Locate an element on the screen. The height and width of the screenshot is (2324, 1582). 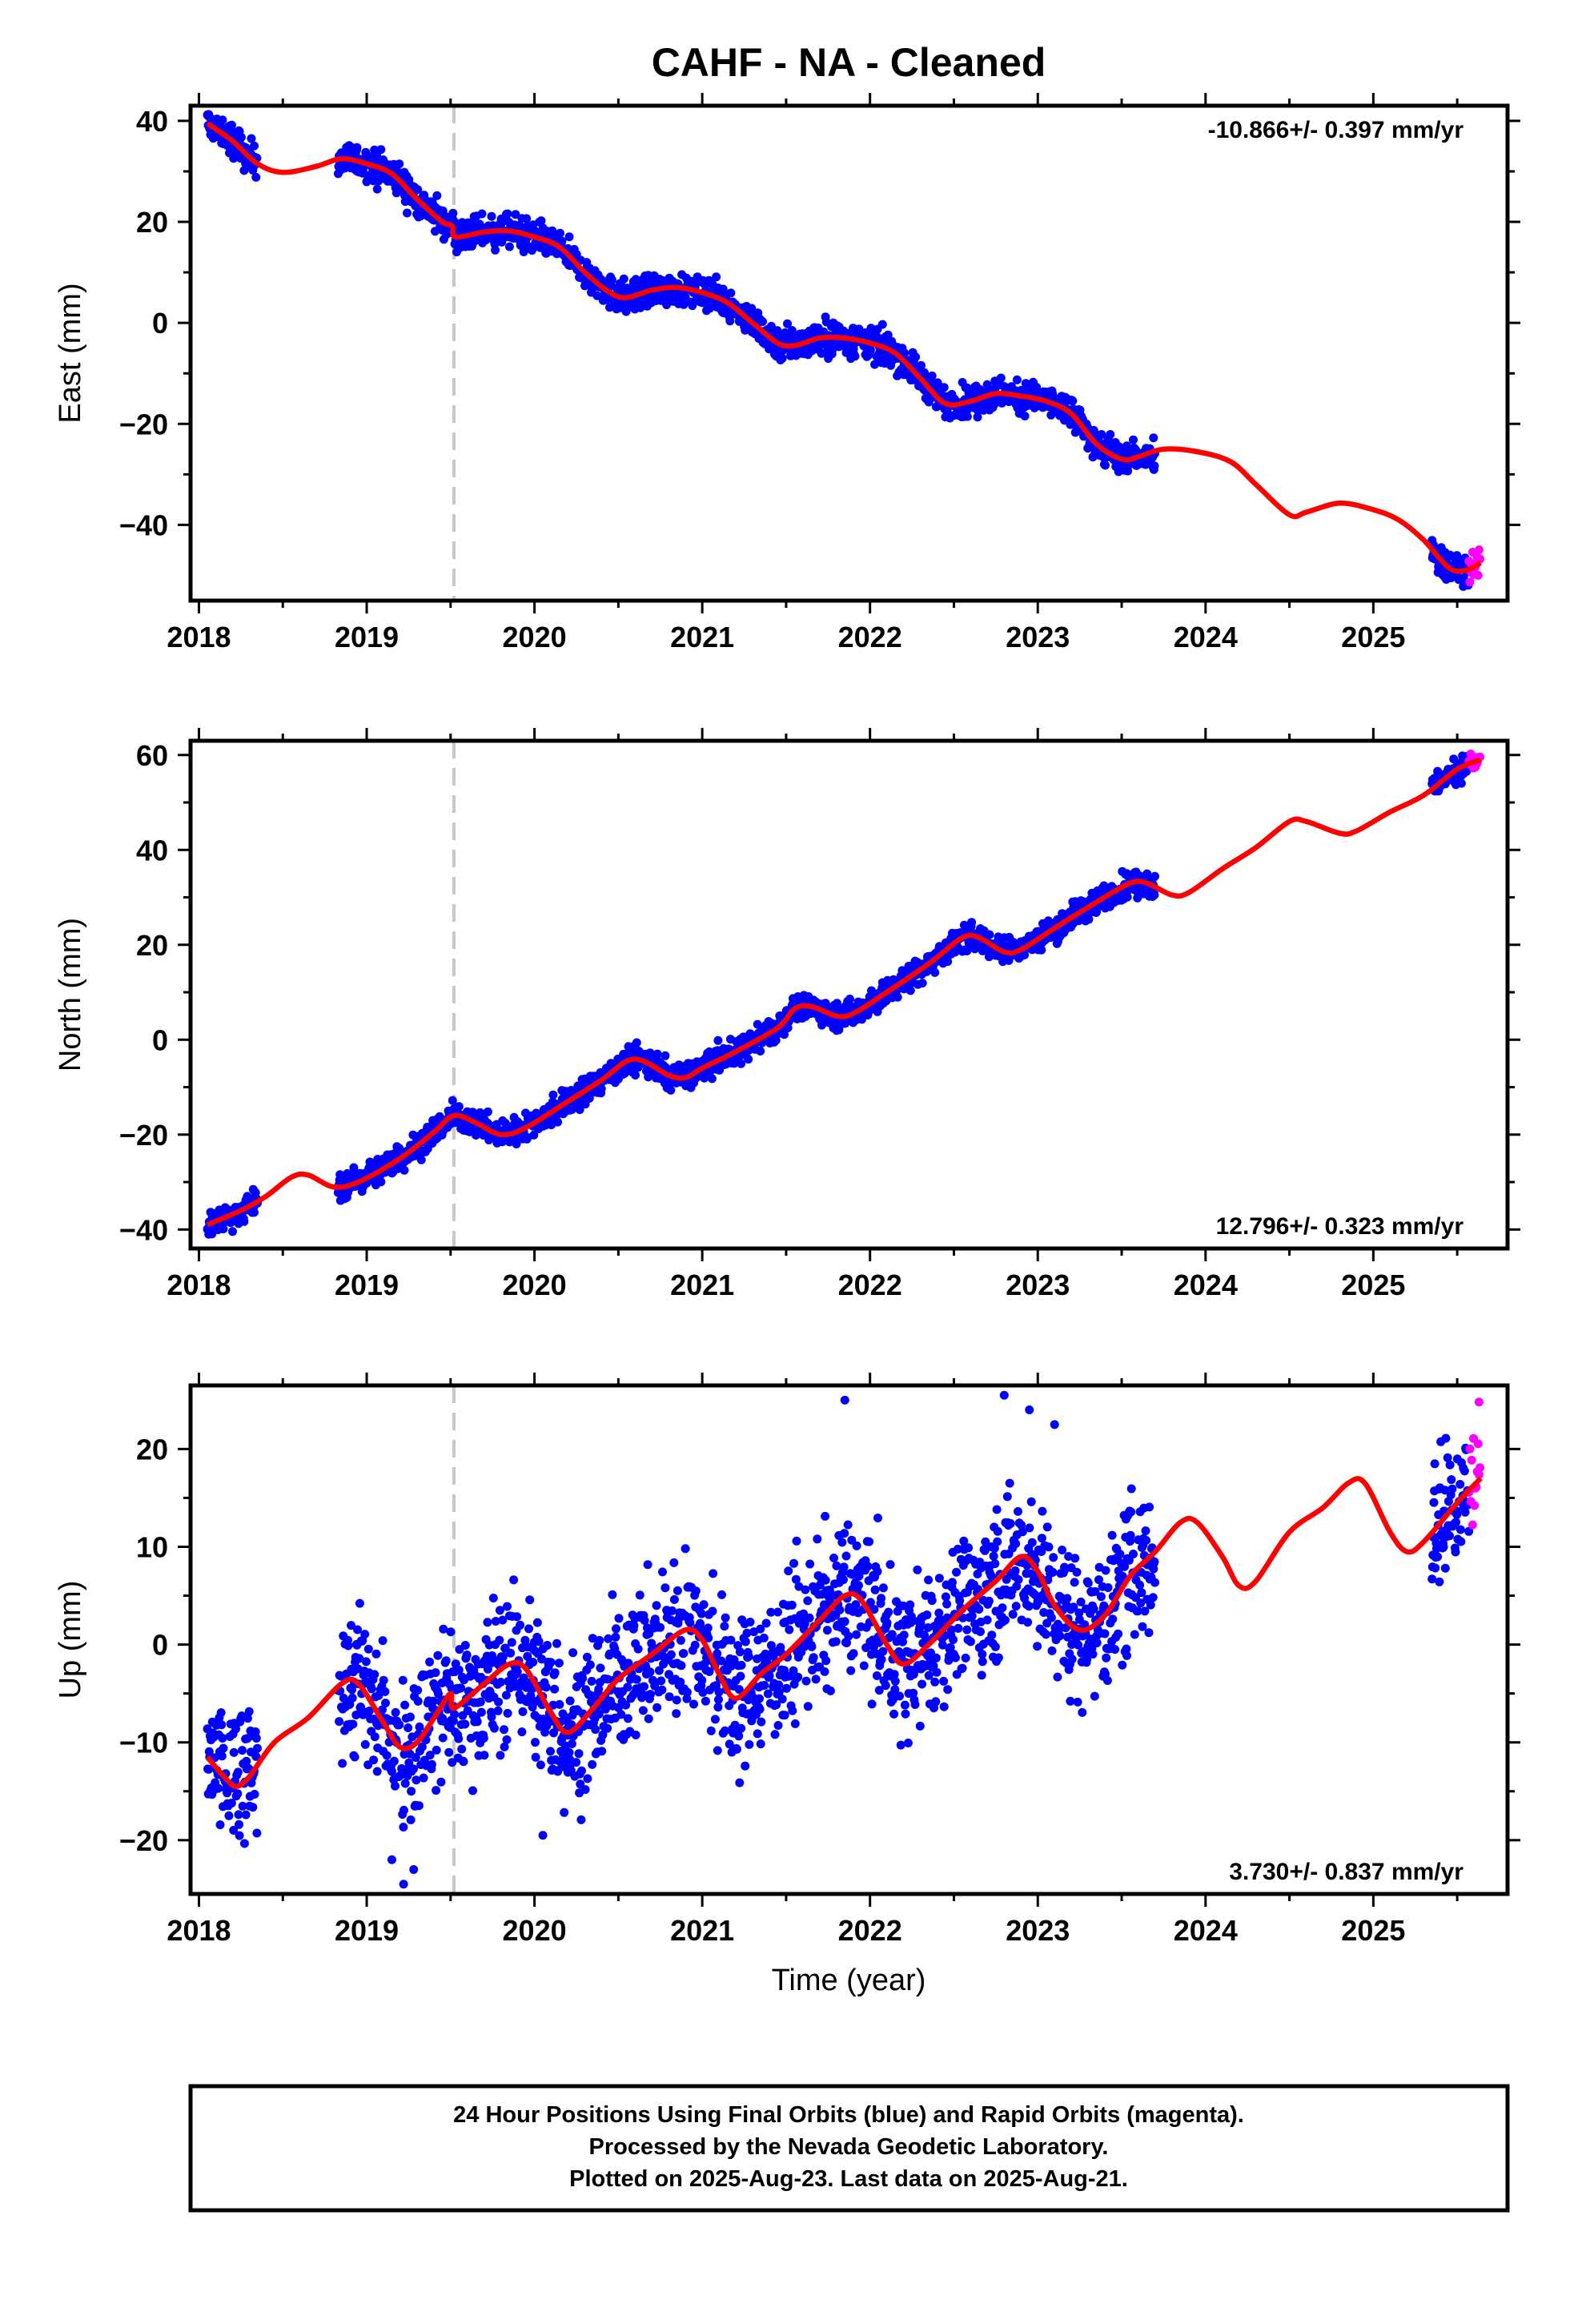
rapid-point is located at coordinates (1478, 575).